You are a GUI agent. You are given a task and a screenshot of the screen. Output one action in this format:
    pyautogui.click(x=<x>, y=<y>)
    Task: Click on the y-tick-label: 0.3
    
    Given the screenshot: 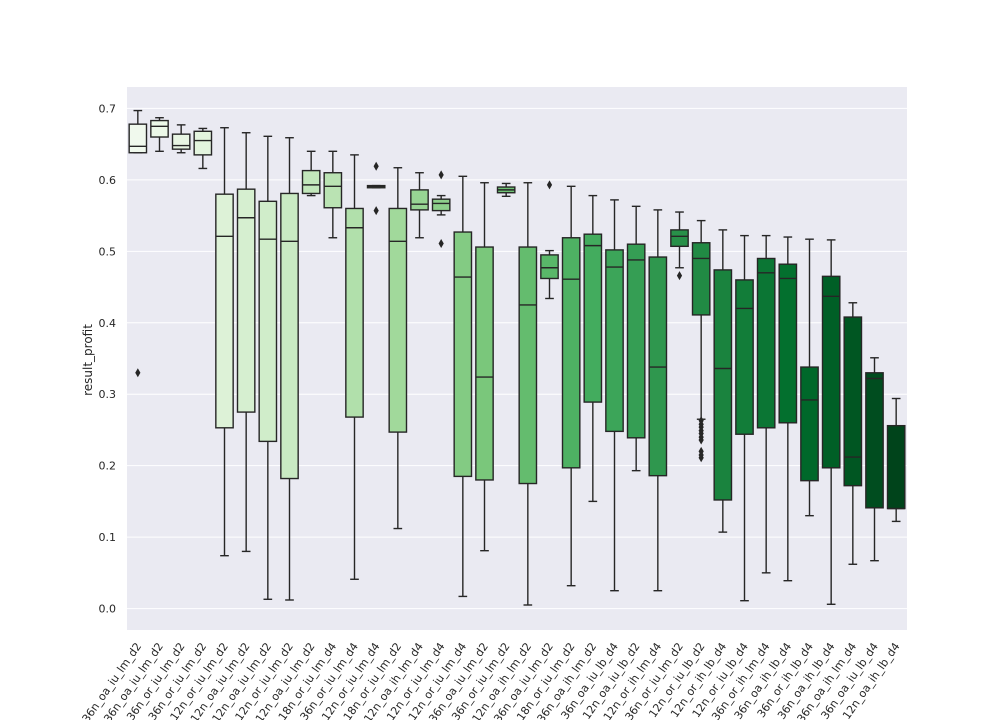 What is the action you would take?
    pyautogui.click(x=108, y=394)
    